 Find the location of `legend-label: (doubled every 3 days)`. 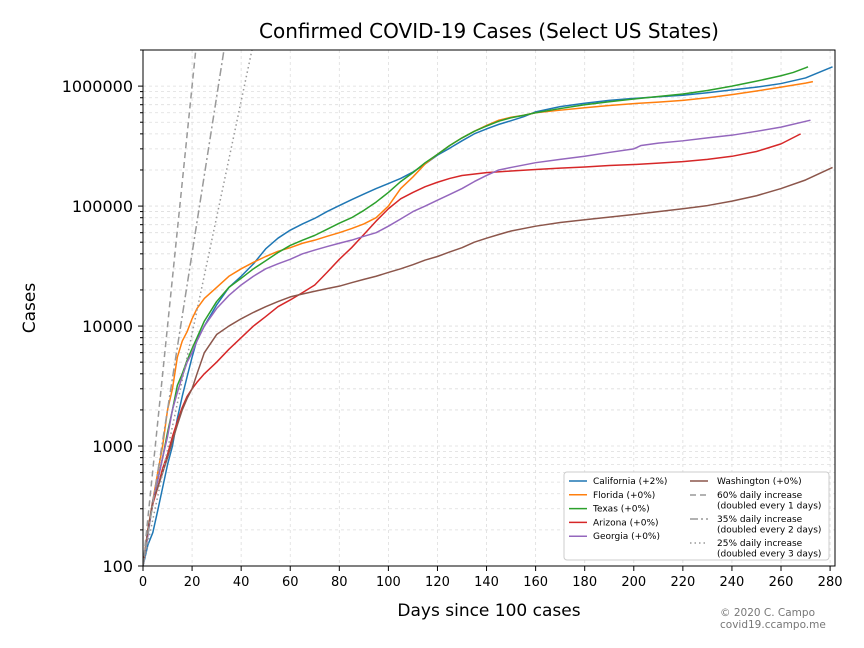

legend-label: (doubled every 3 days) is located at coordinates (769, 555).